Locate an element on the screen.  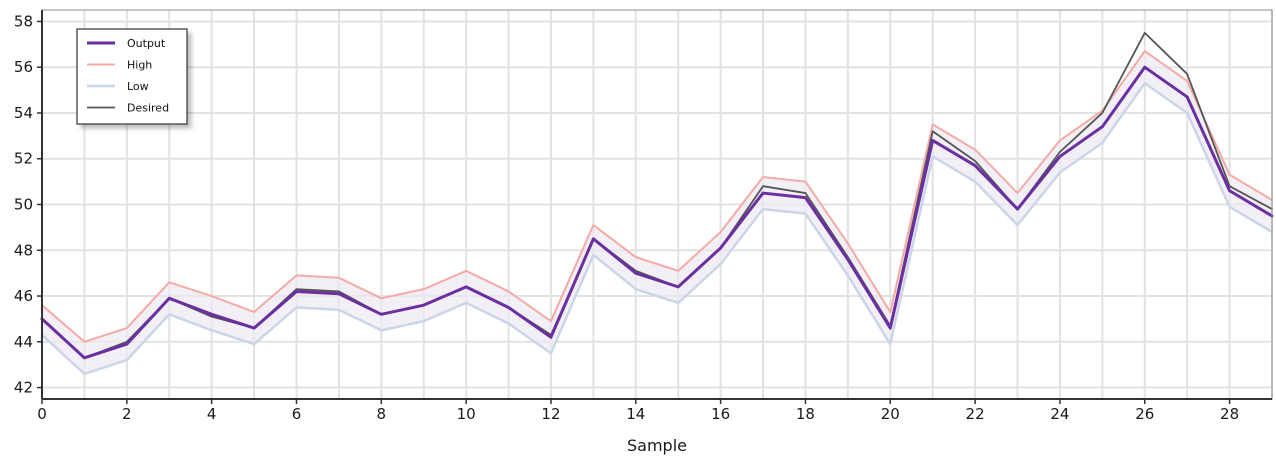
x-tick-label: 2 is located at coordinates (127, 414).